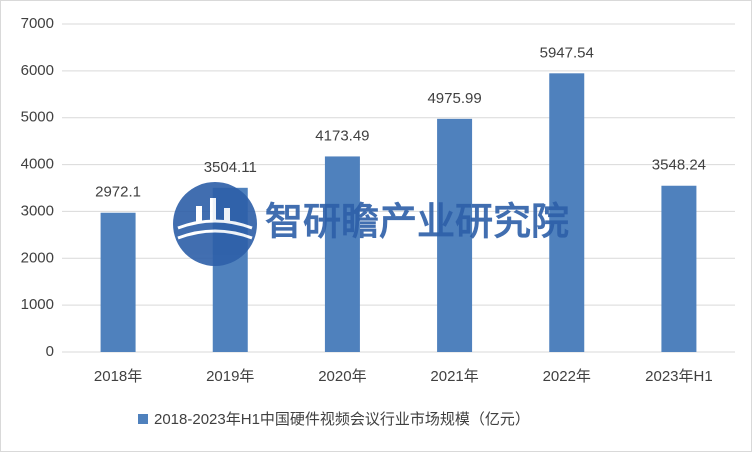  I want to click on data-label: 4975.99, so click(454, 98).